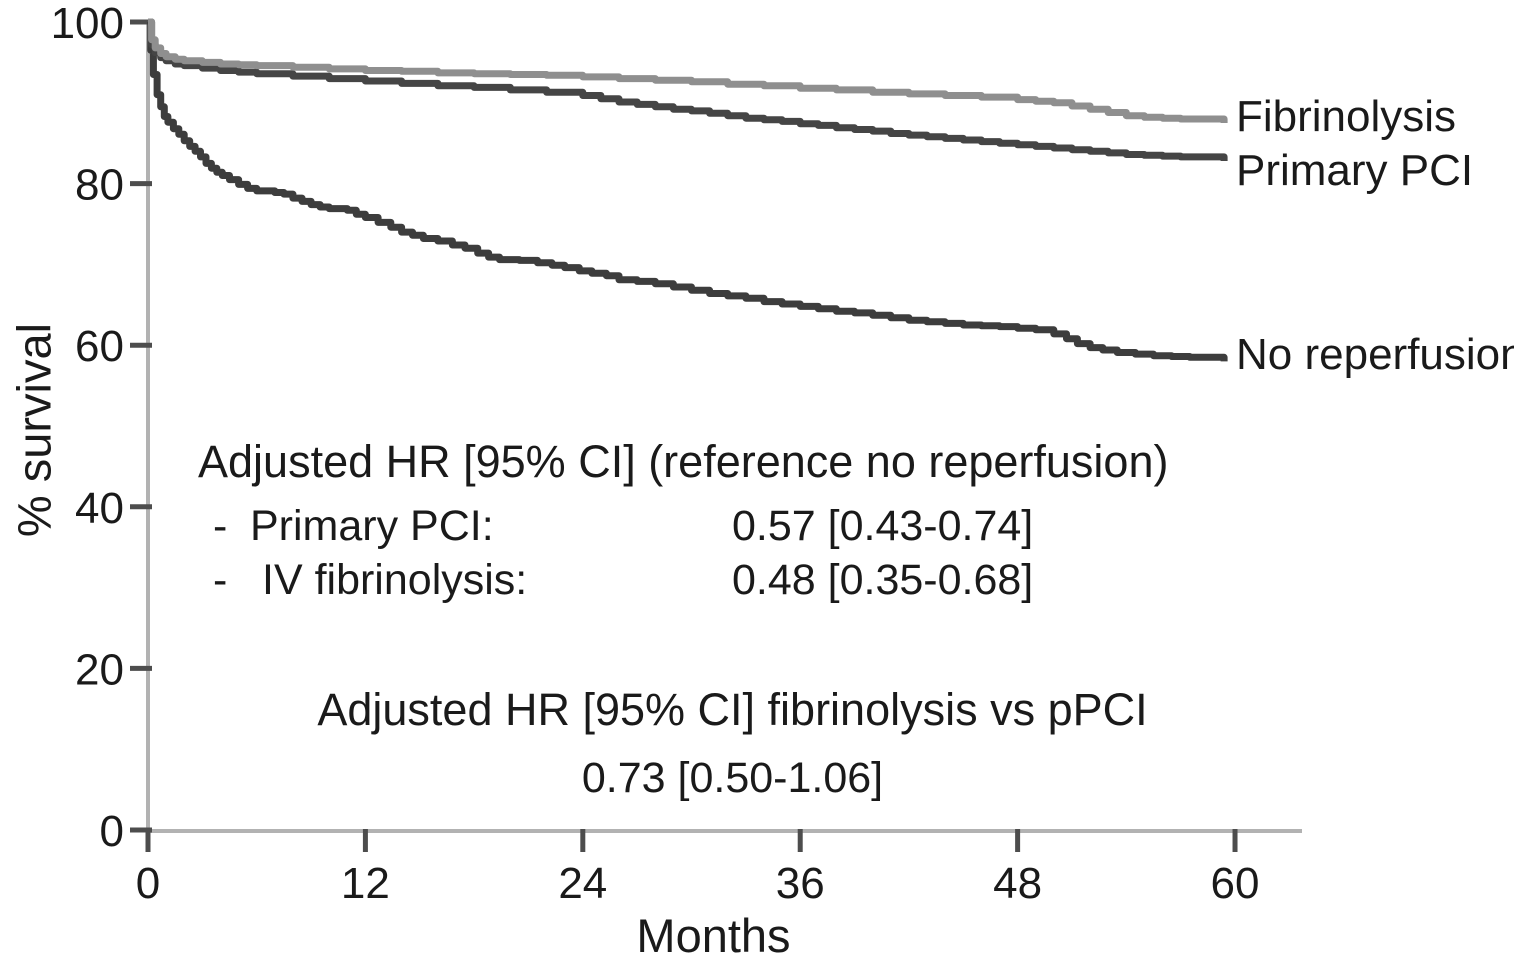 This screenshot has height=964, width=1514. What do you see at coordinates (1355, 170) in the screenshot?
I see `legend-label-primary-pci: Primary PCI` at bounding box center [1355, 170].